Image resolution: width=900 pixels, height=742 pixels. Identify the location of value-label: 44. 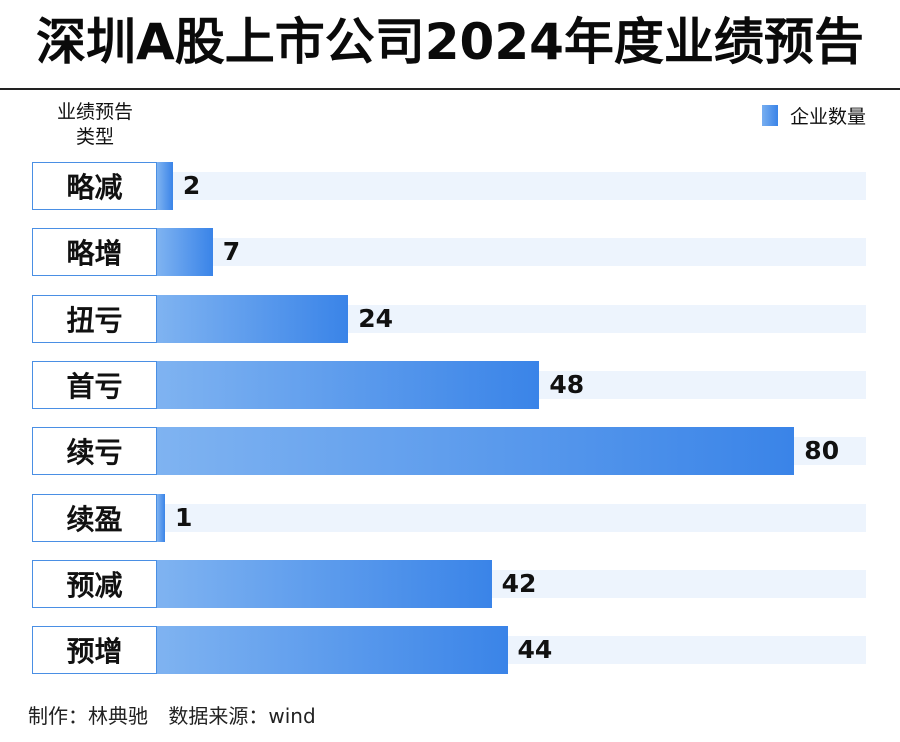
(535, 649).